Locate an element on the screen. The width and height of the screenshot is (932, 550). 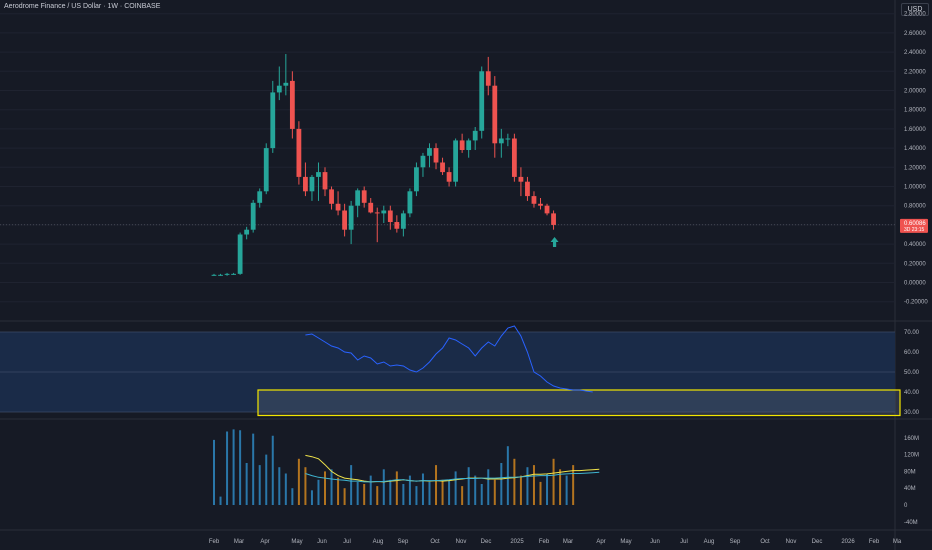
rsi-series is located at coordinates (449, 359).